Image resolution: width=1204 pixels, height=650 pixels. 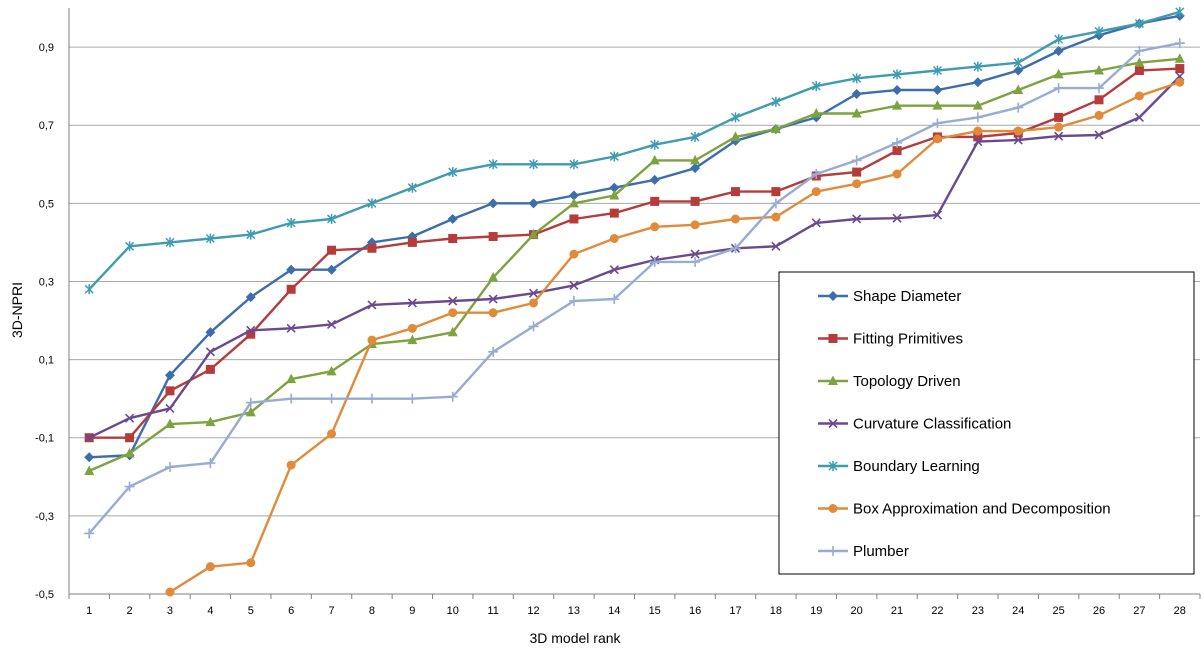 What do you see at coordinates (1139, 611) in the screenshot?
I see `x-tick-label: 27` at bounding box center [1139, 611].